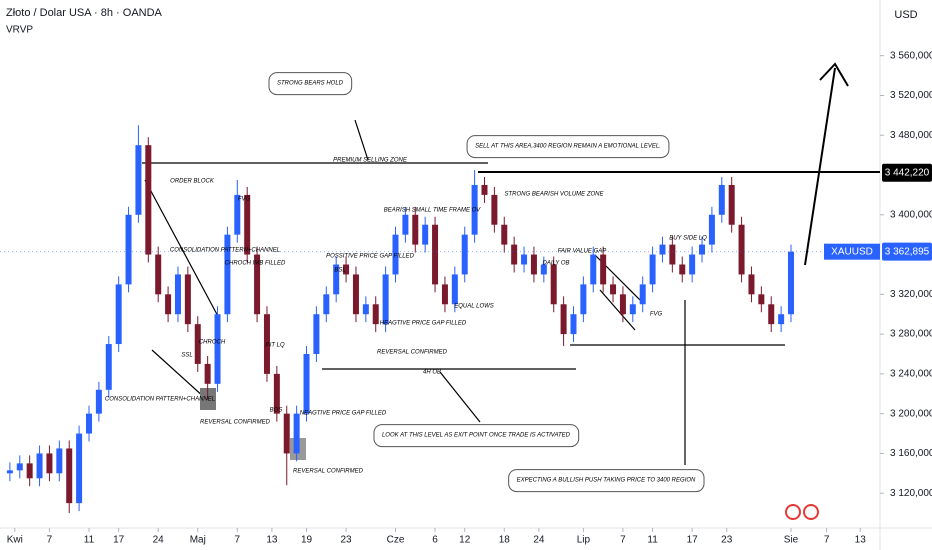 This screenshot has width=932, height=550. I want to click on y-tick-label: 3 480,000, so click(911, 135).